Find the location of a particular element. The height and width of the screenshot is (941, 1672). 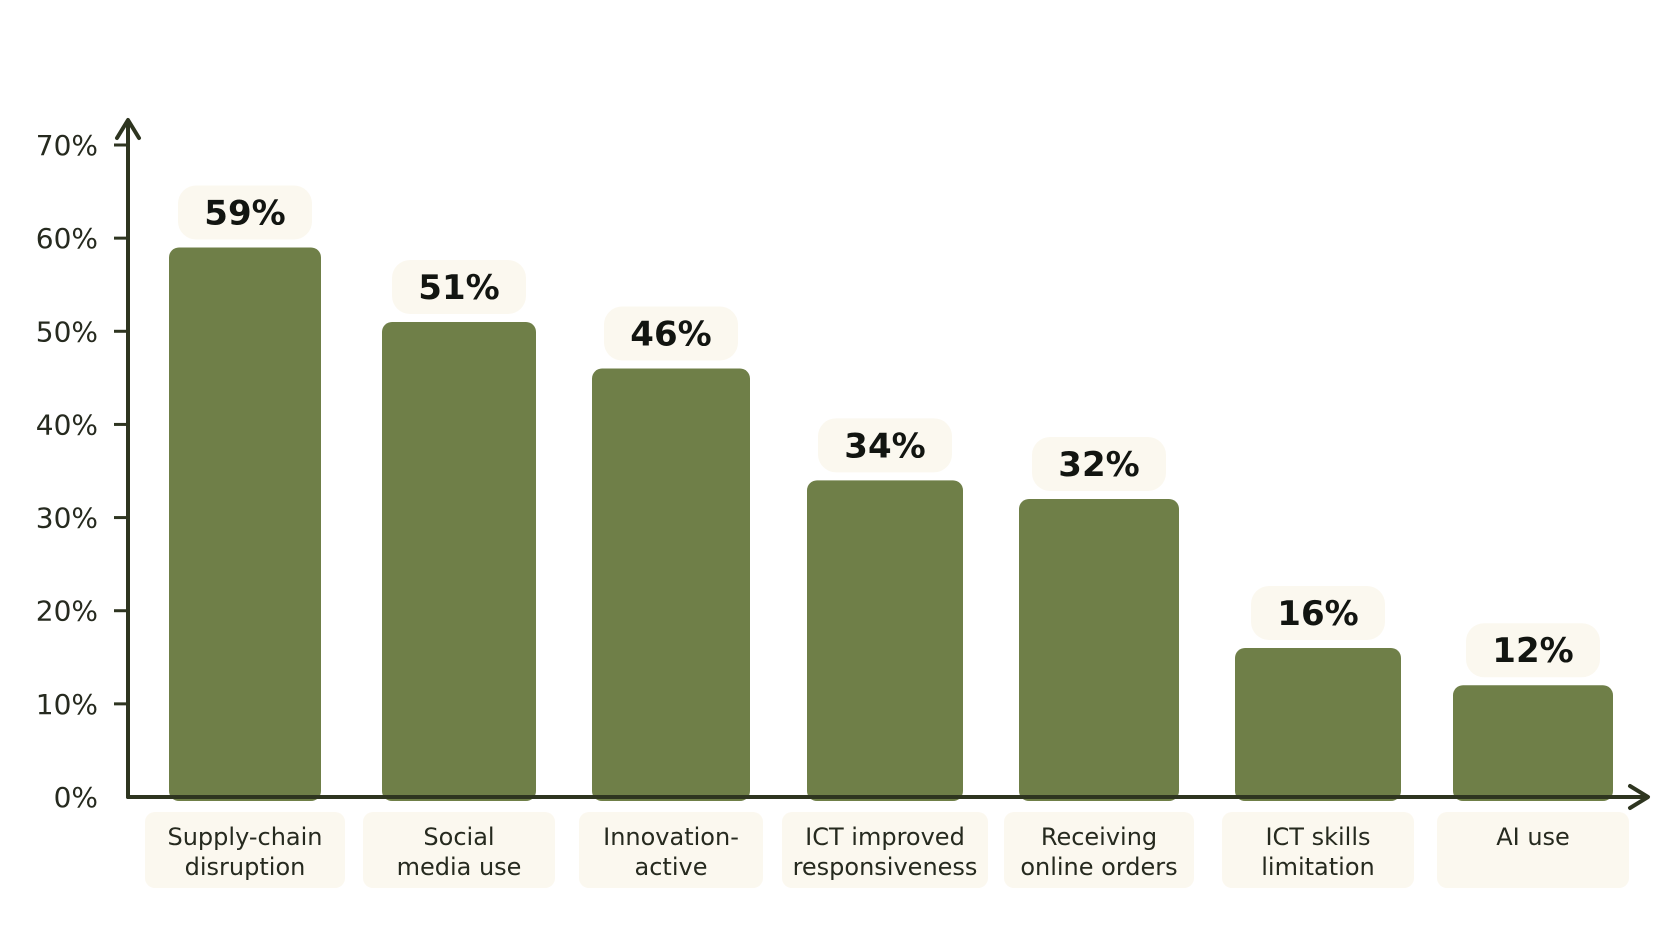

y-tick-label: 10% is located at coordinates (67, 704).